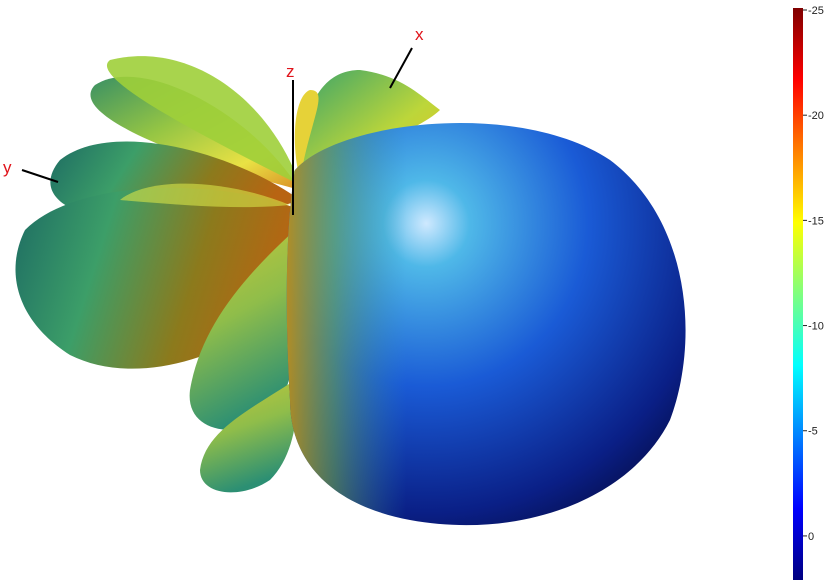  What do you see at coordinates (811, 537) in the screenshot?
I see `colorbar-tick-label: 0` at bounding box center [811, 537].